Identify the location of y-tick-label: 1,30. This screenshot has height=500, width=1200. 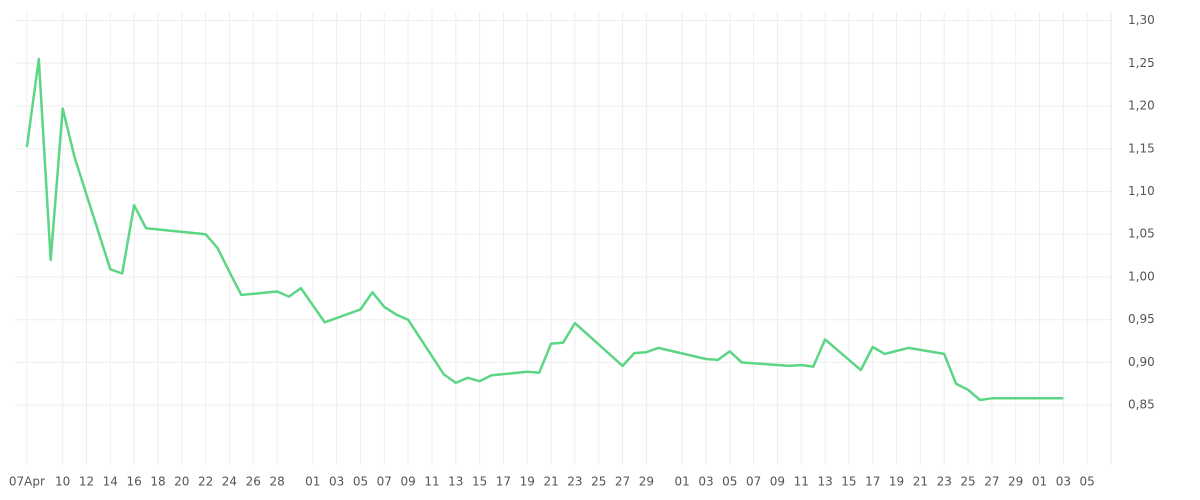
(1141, 20).